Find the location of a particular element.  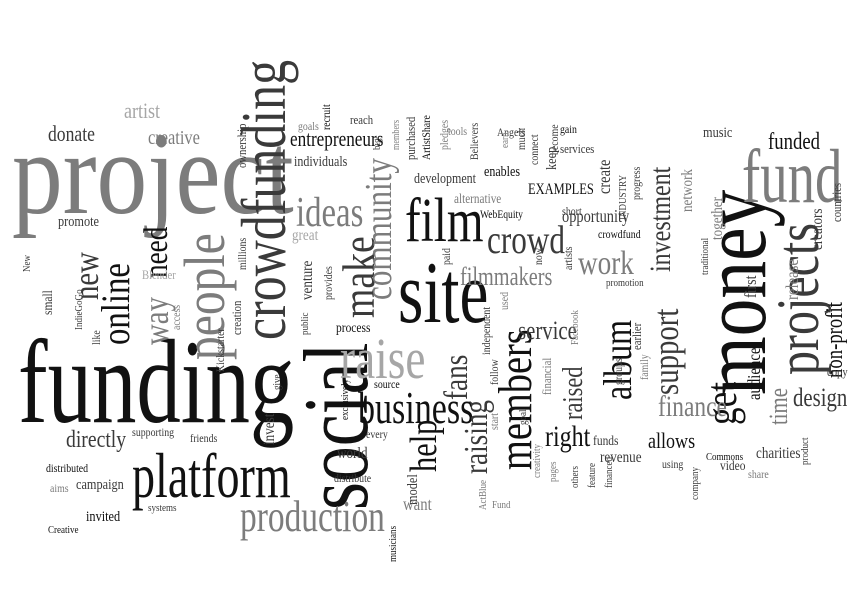

word-commons: Commons is located at coordinates (725, 457).